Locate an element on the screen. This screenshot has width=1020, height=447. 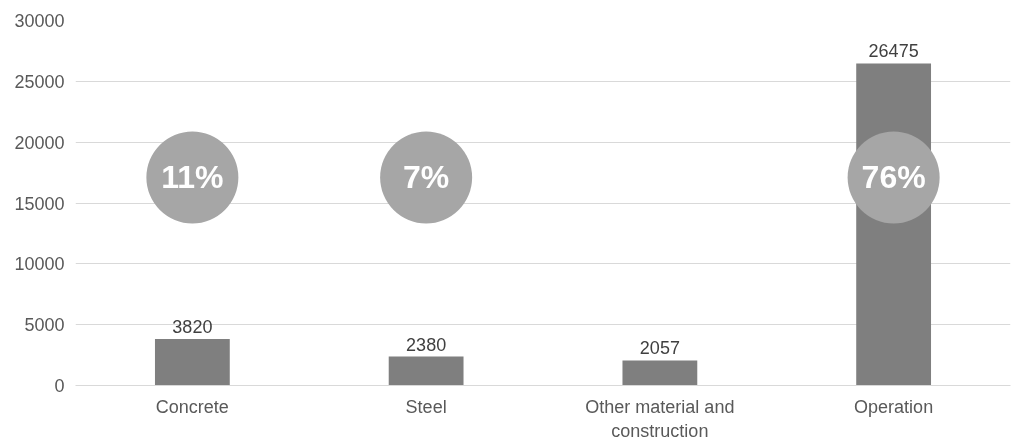
data-label: 26475 is located at coordinates (893, 51).